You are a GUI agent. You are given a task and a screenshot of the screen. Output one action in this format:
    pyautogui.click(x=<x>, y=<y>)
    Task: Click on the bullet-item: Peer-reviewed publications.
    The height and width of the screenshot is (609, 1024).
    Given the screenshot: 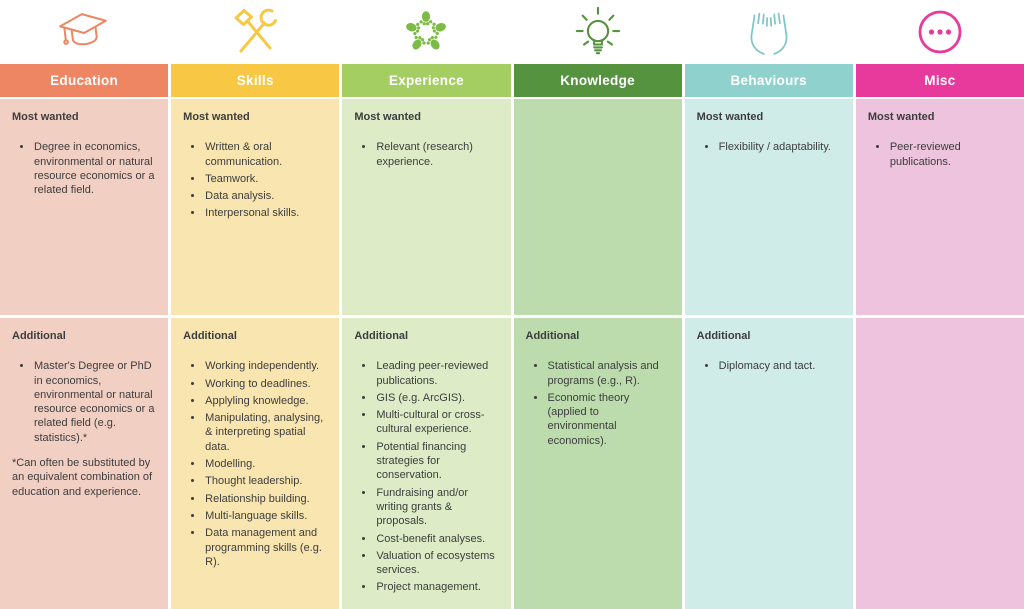 What is the action you would take?
    pyautogui.click(x=950, y=154)
    